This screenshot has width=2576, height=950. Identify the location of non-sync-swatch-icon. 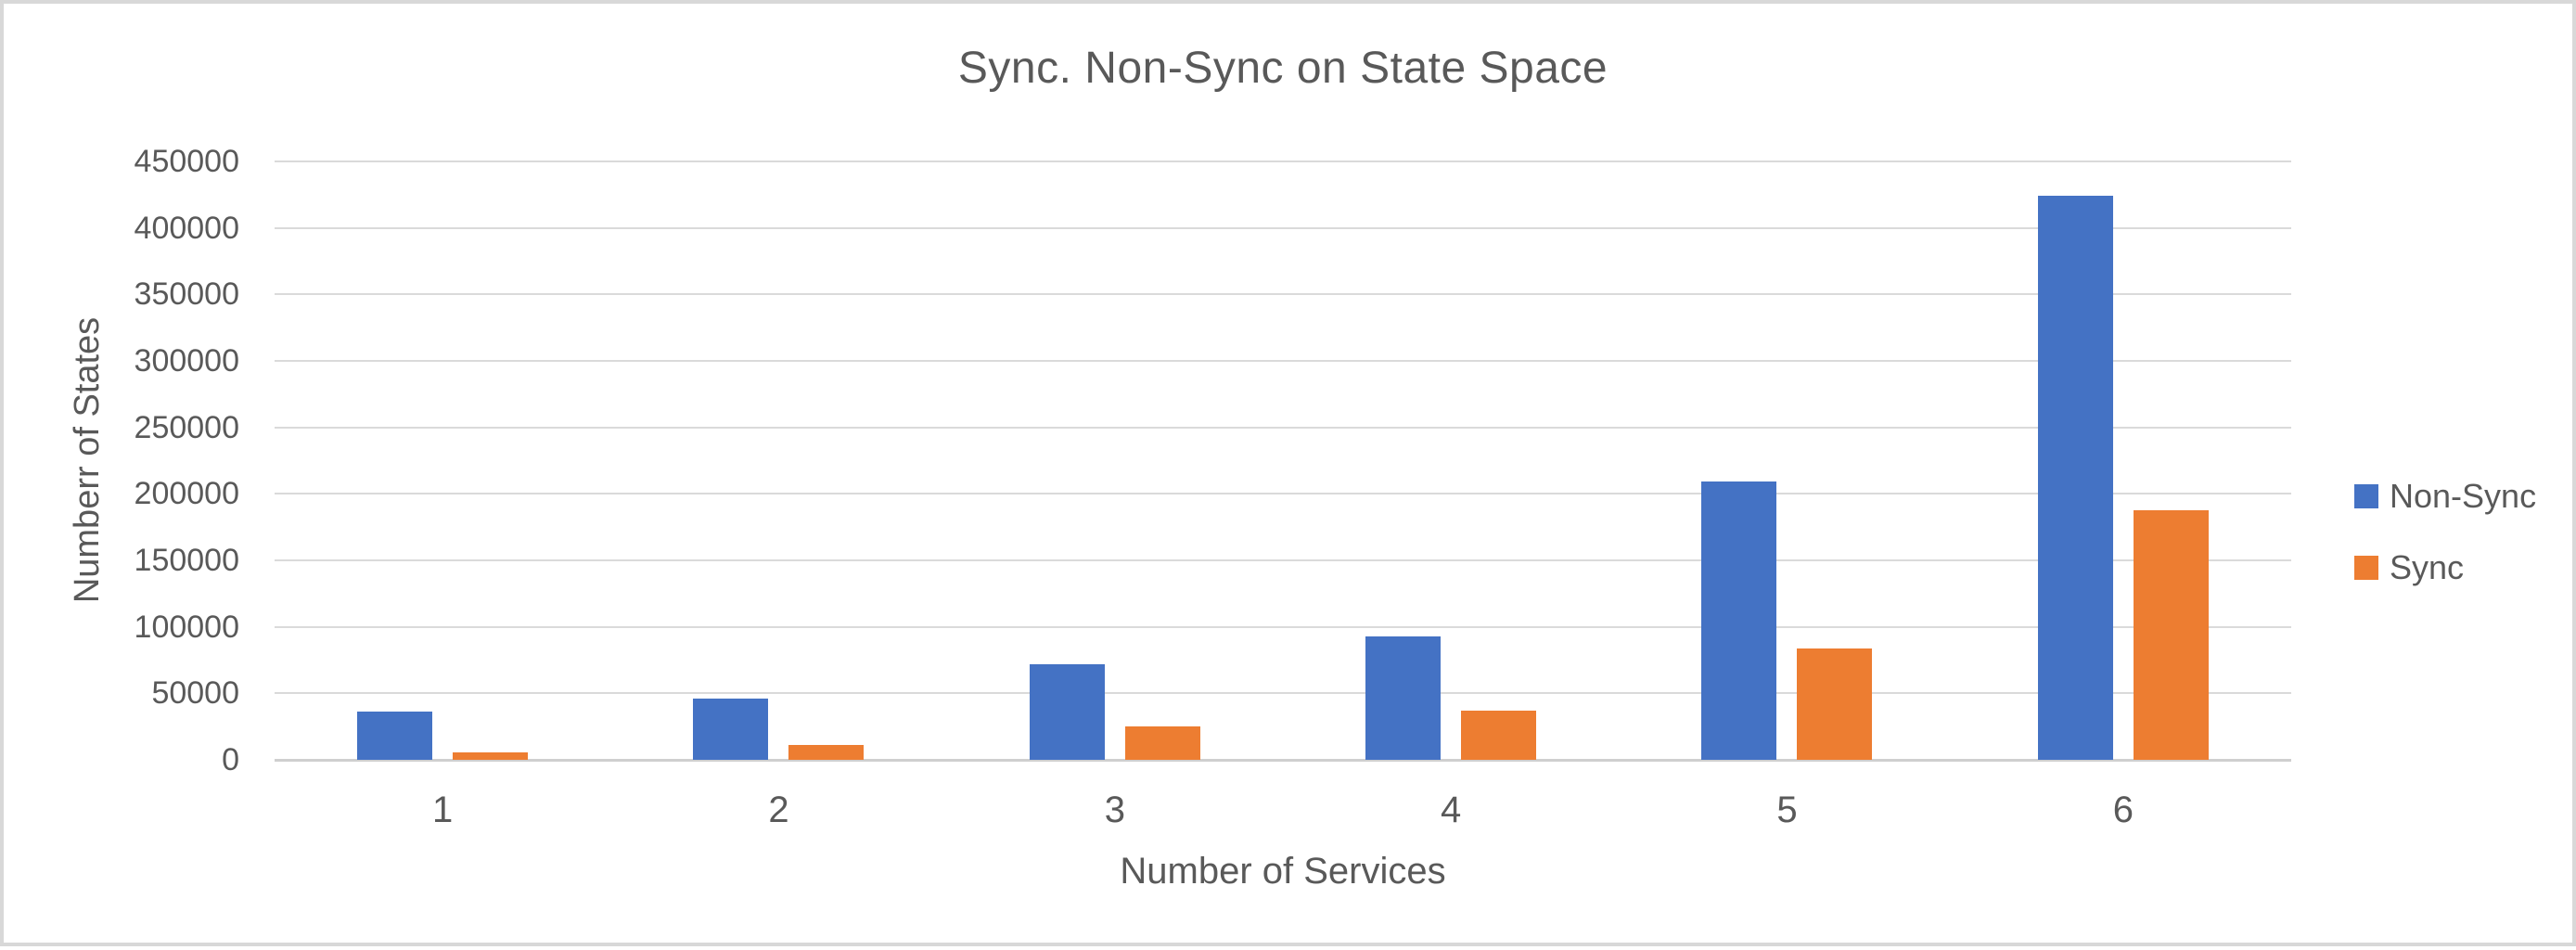
(2366, 496).